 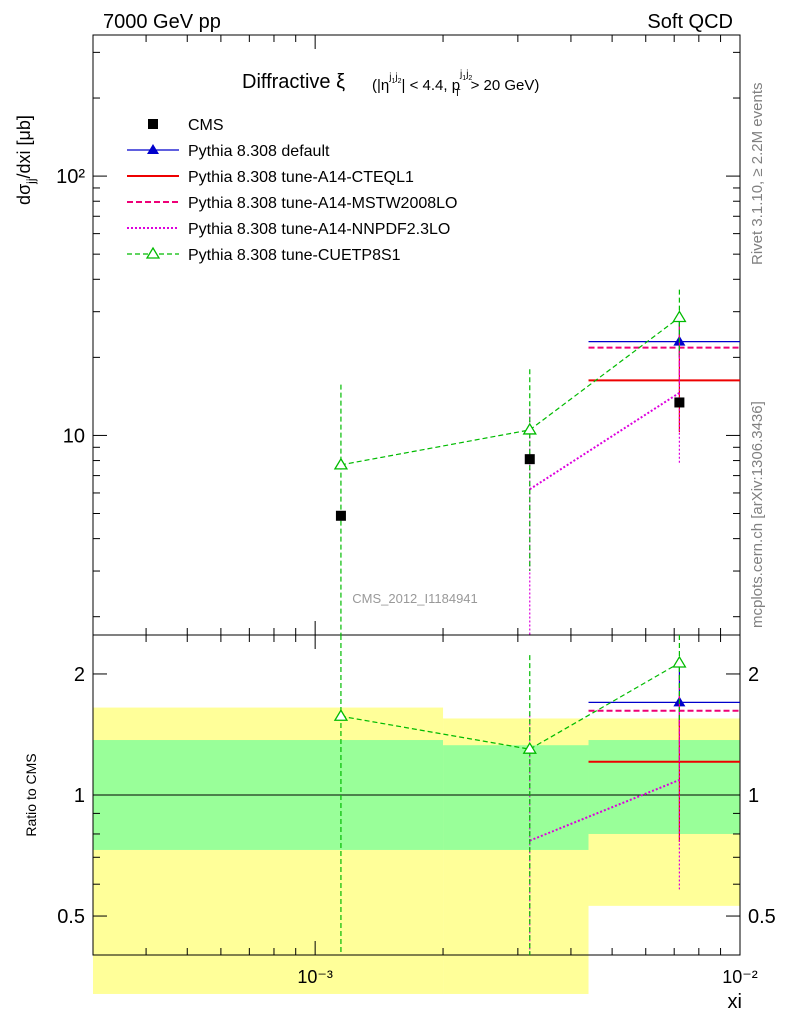 What do you see at coordinates (319, 229) in the screenshot?
I see `legend-nnpdf-label: Pythia 8.308 tune-A14-NNPDF2.3LO` at bounding box center [319, 229].